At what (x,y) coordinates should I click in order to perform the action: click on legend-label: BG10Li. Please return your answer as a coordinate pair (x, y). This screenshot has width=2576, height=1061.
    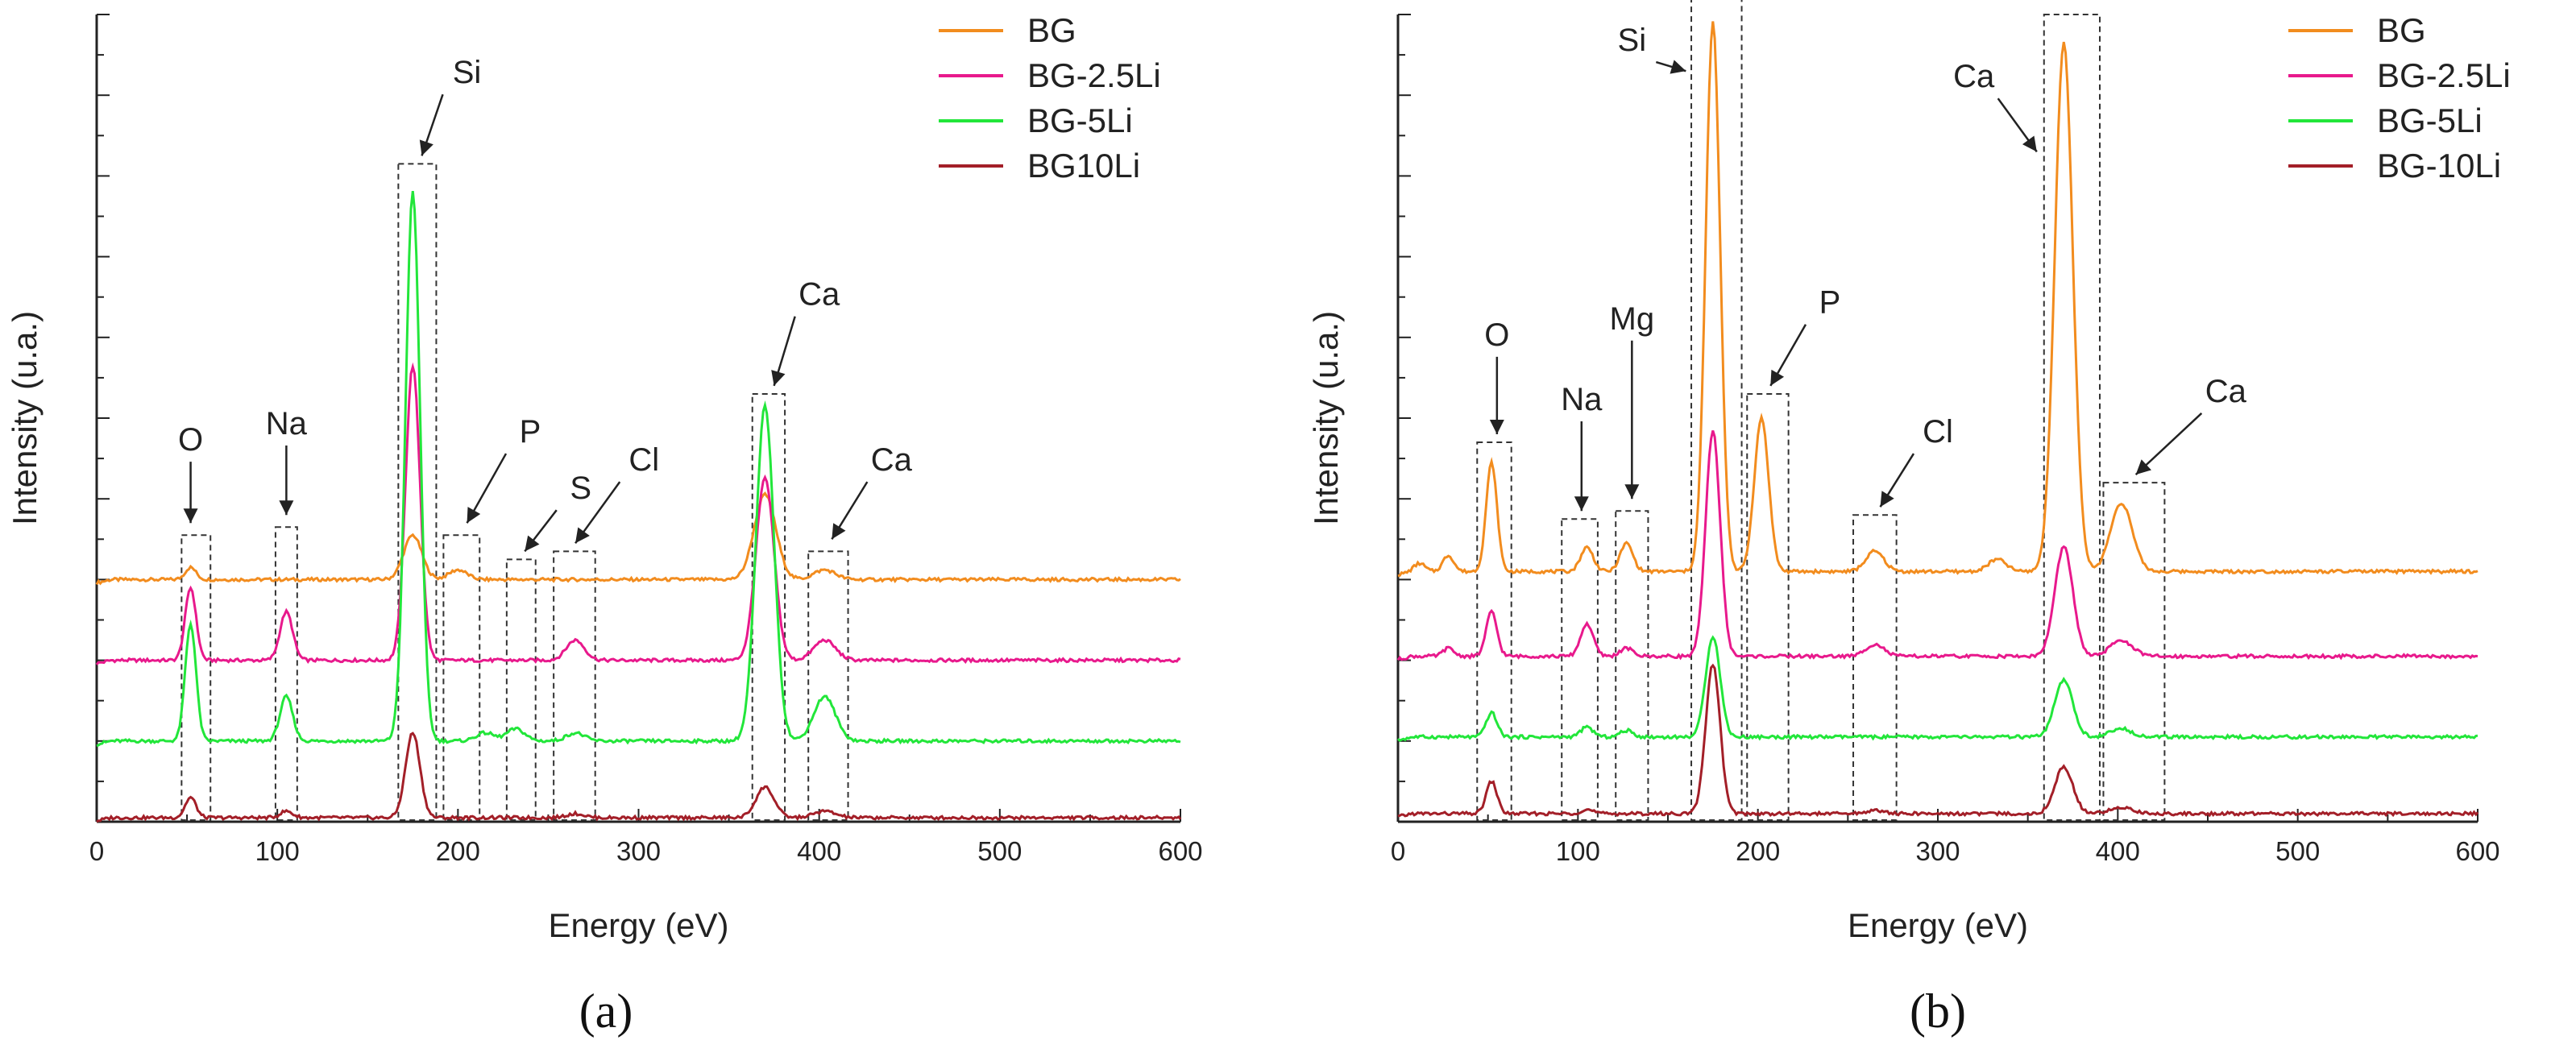
    Looking at the image, I should click on (1083, 165).